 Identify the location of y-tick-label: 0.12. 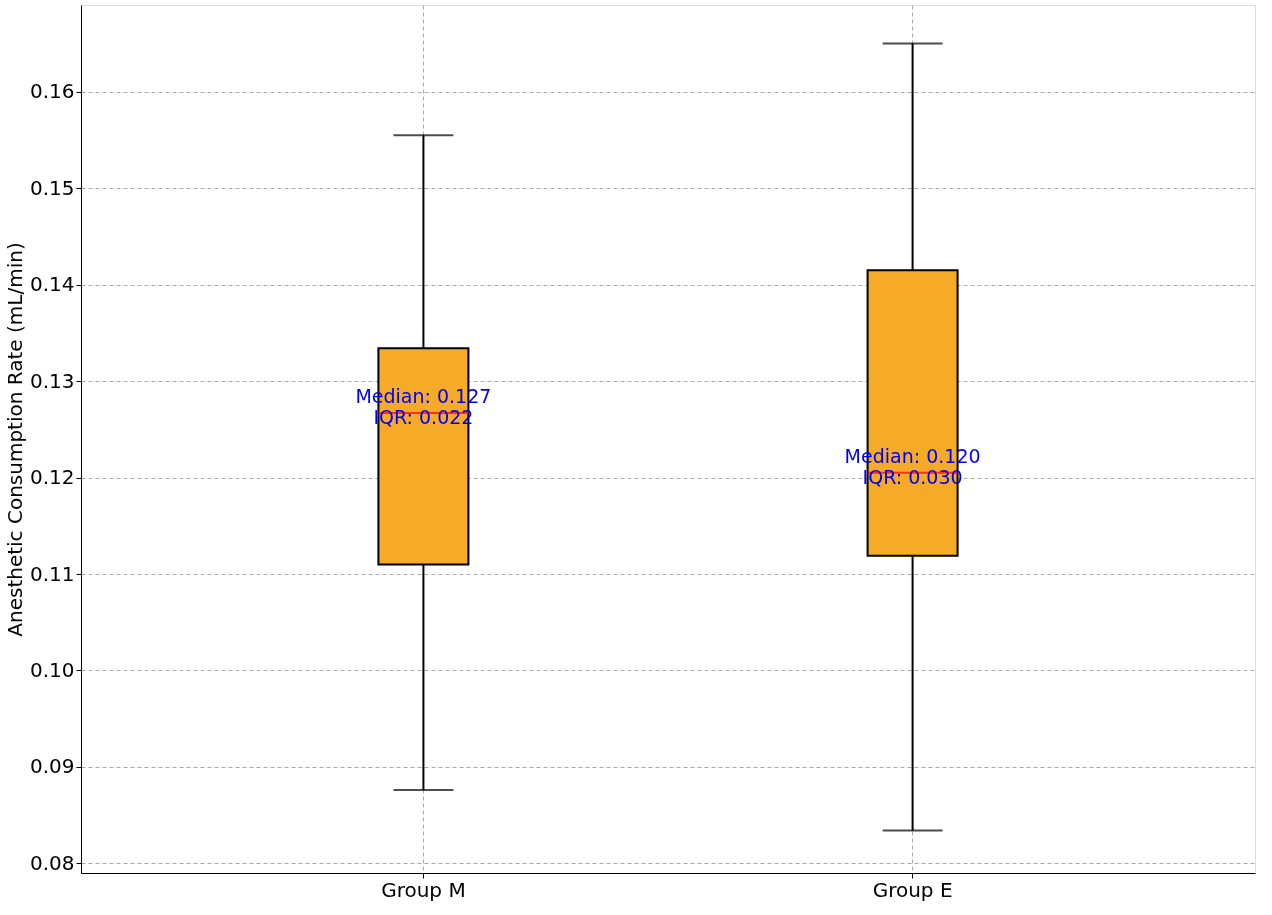
(52, 477).